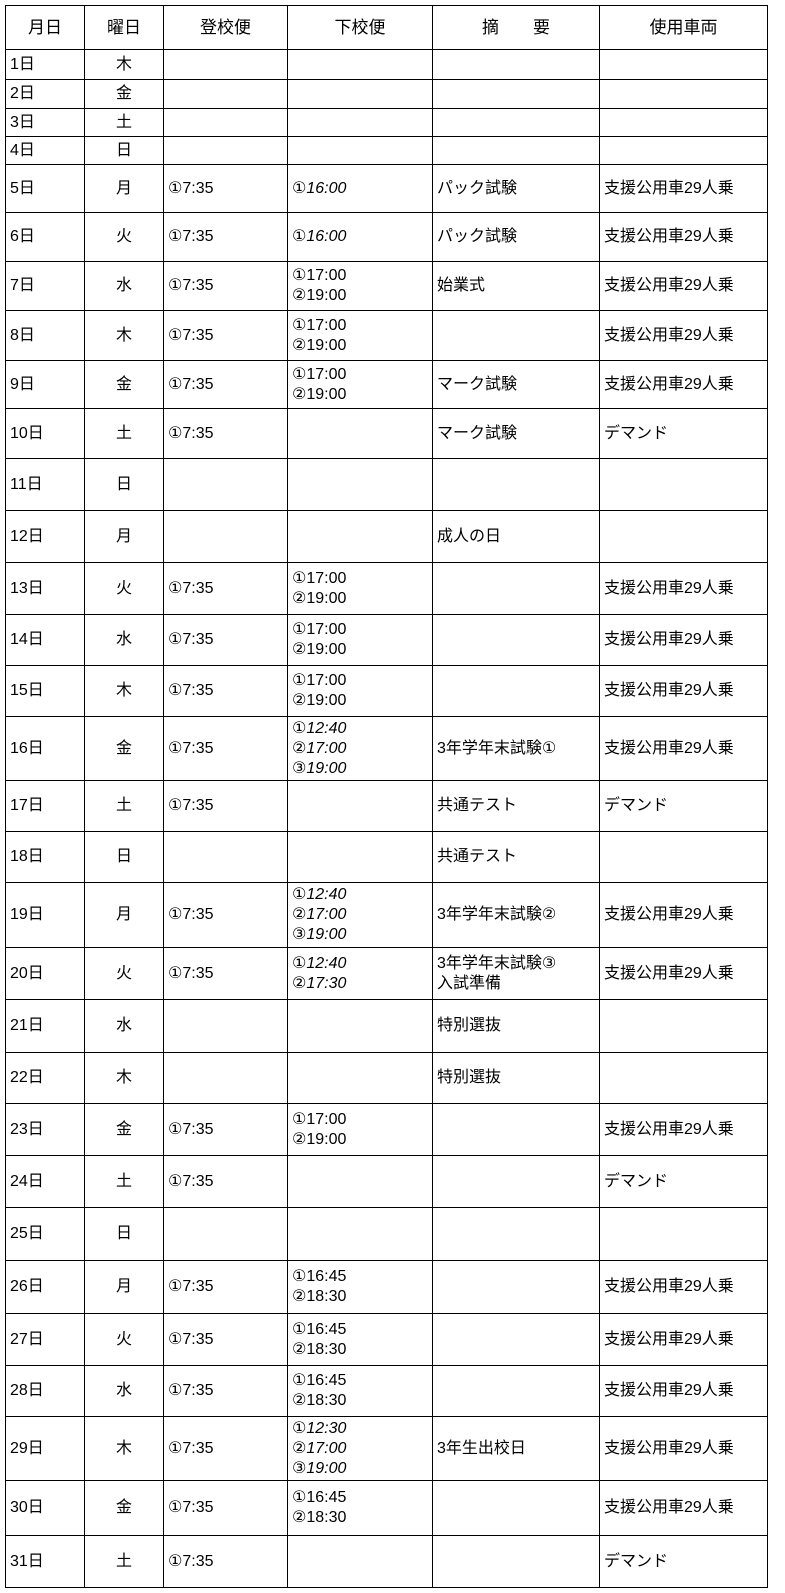 This screenshot has height=1593, width=785. What do you see at coordinates (45, 150) in the screenshot?
I see `date-cell: 4日` at bounding box center [45, 150].